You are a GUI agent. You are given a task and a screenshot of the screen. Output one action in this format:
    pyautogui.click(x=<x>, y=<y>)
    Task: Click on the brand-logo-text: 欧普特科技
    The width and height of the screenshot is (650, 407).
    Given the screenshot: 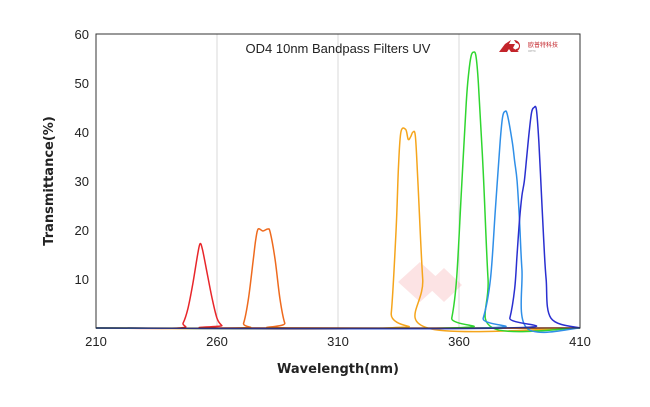 What is the action you would take?
    pyautogui.click(x=543, y=45)
    